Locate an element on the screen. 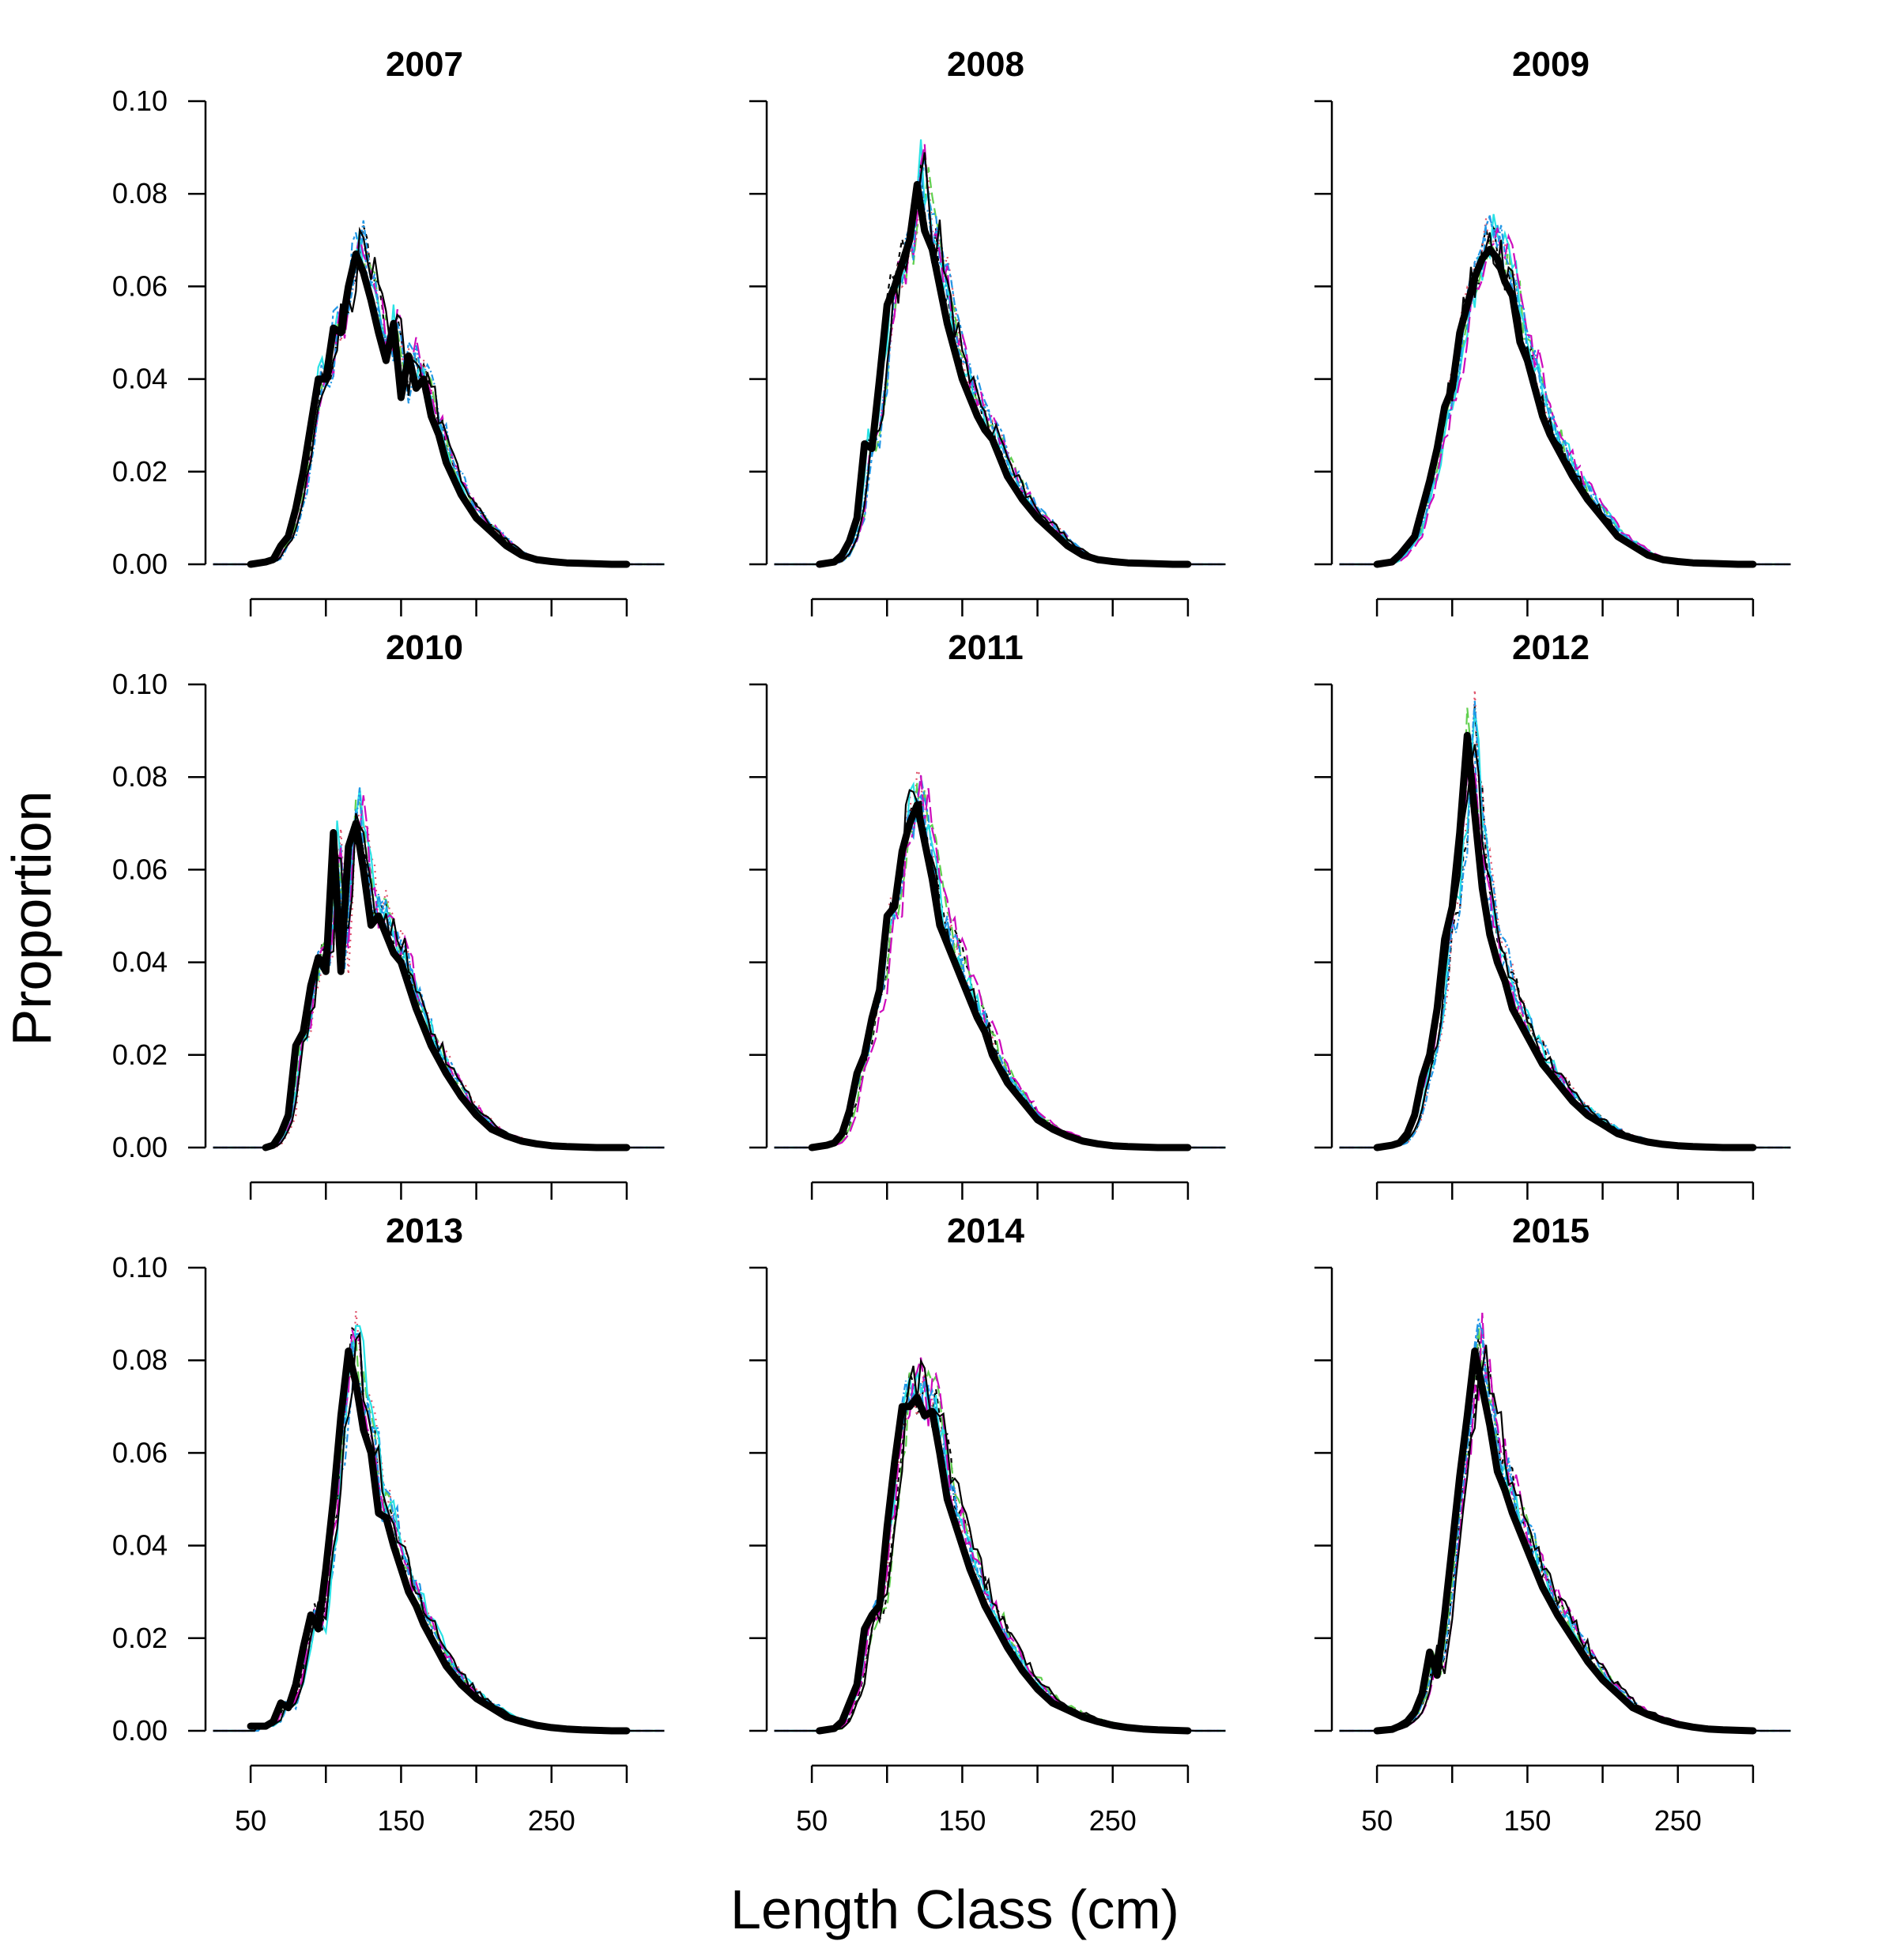 This screenshot has height=1960, width=1897. panel-title: 2007 is located at coordinates (424, 64).